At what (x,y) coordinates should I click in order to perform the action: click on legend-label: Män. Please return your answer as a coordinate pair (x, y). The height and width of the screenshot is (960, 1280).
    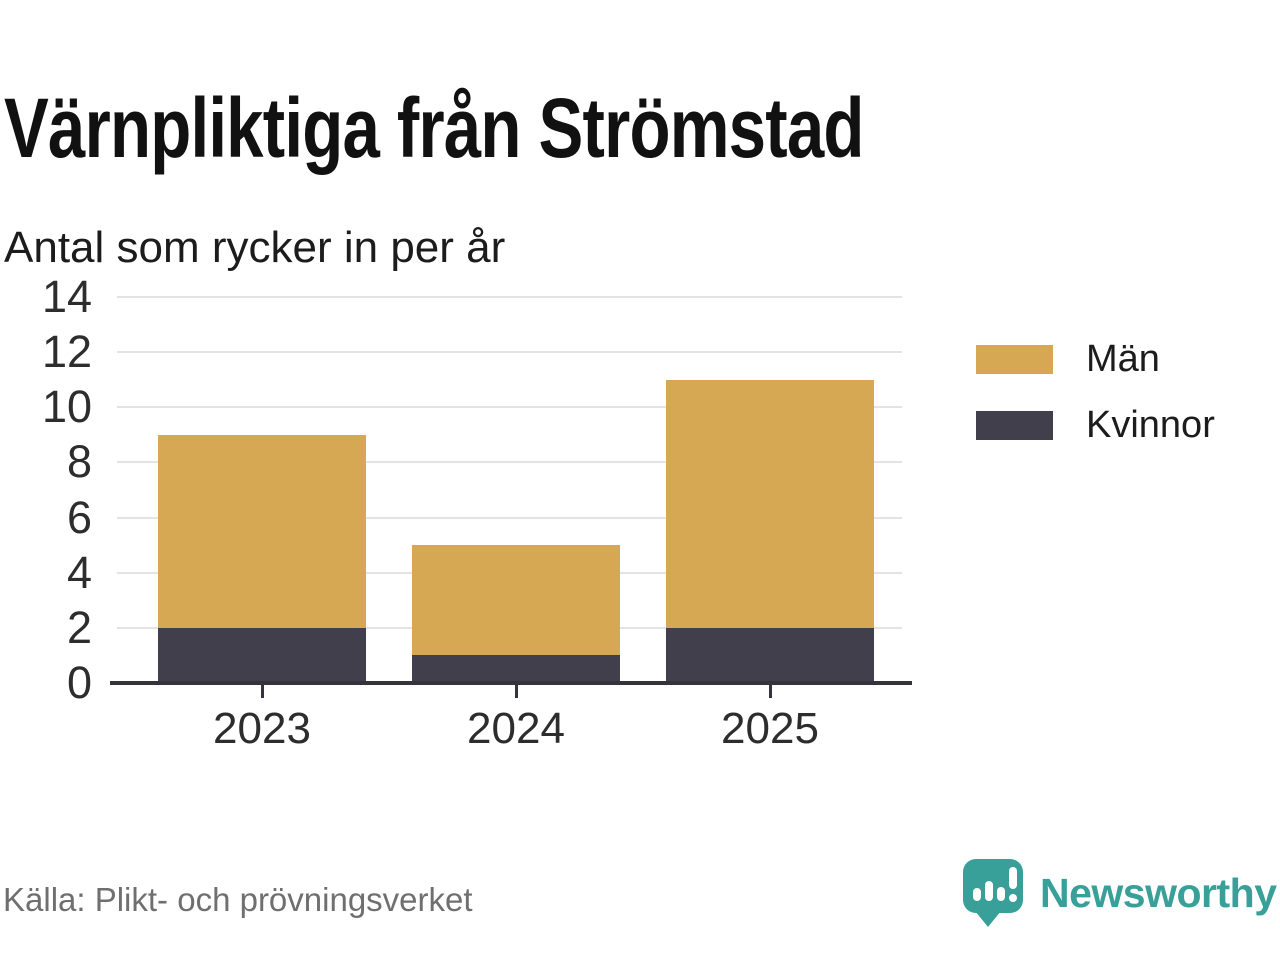
    Looking at the image, I should click on (1123, 359).